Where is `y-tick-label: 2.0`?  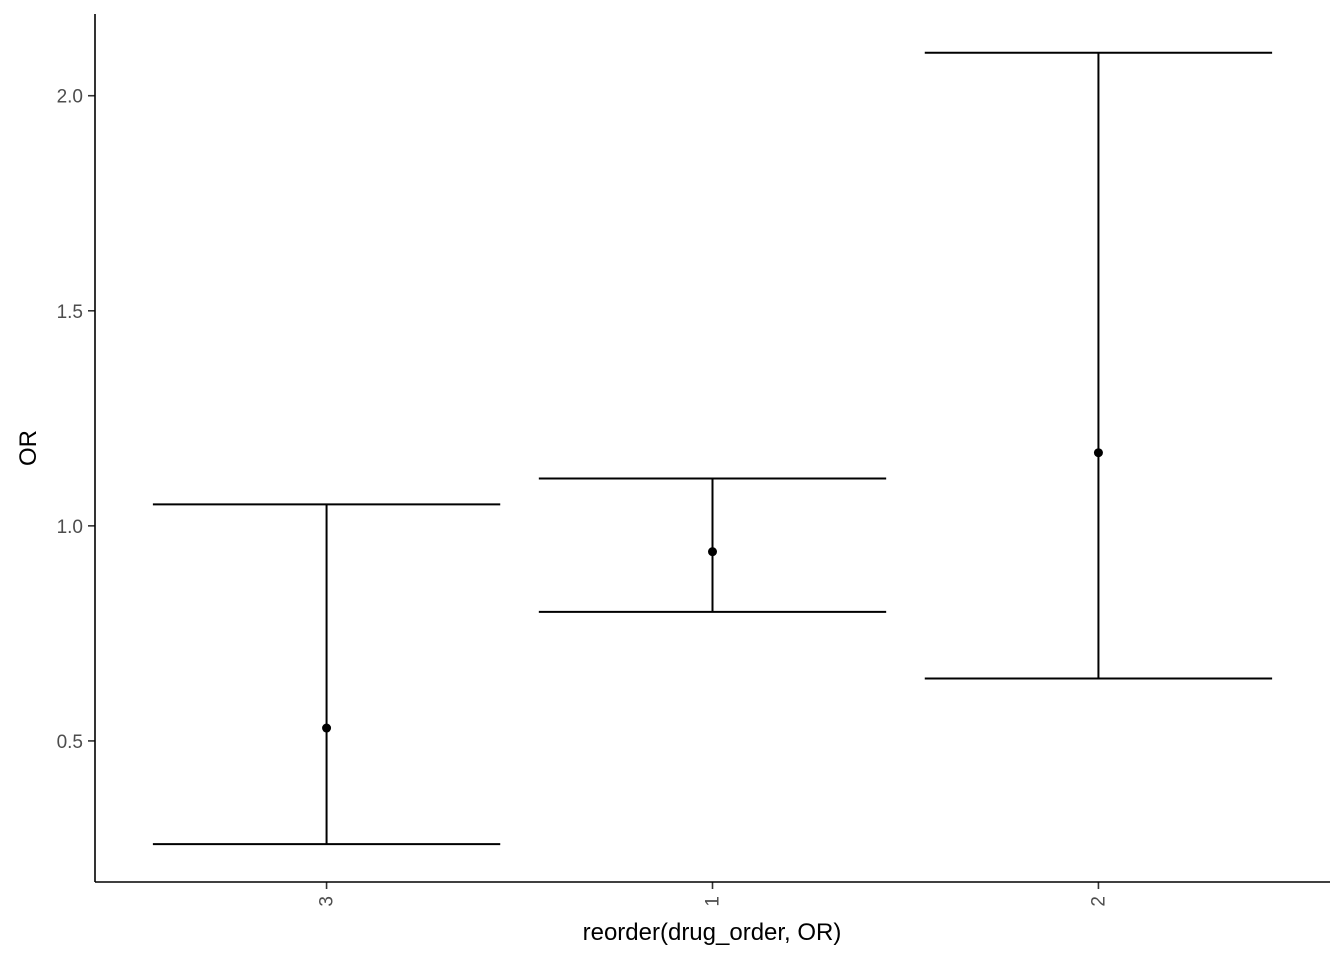 y-tick-label: 2.0 is located at coordinates (70, 97).